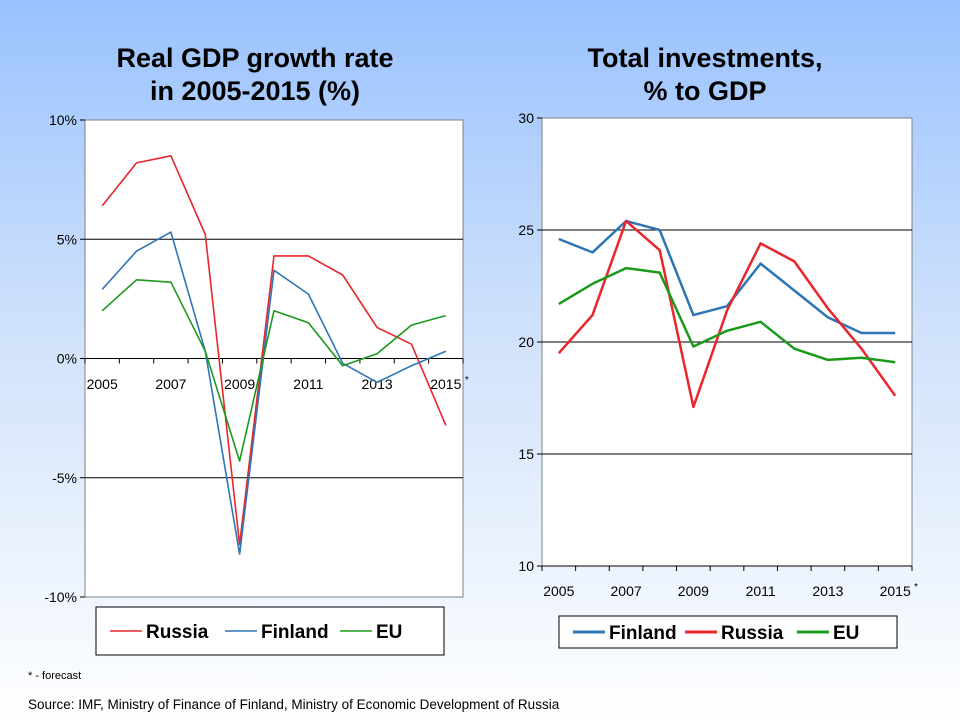 Image resolution: width=960 pixels, height=720 pixels. Describe the element at coordinates (526, 118) in the screenshot. I see `y-tick-label: 30` at that location.